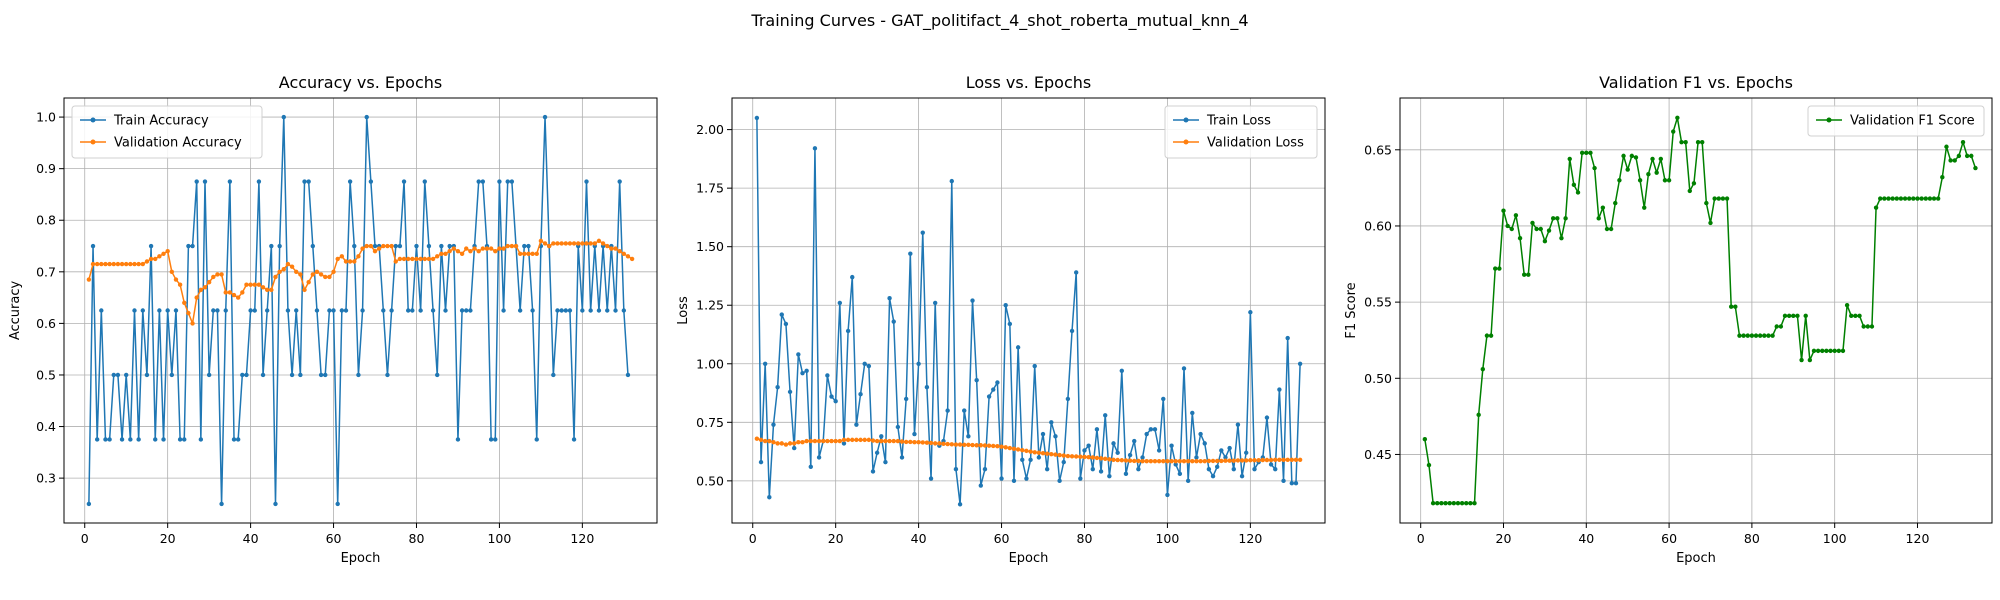  What do you see at coordinates (1028, 82) in the screenshot?
I see `loss-chart-title: Loss vs. Epochs` at bounding box center [1028, 82].